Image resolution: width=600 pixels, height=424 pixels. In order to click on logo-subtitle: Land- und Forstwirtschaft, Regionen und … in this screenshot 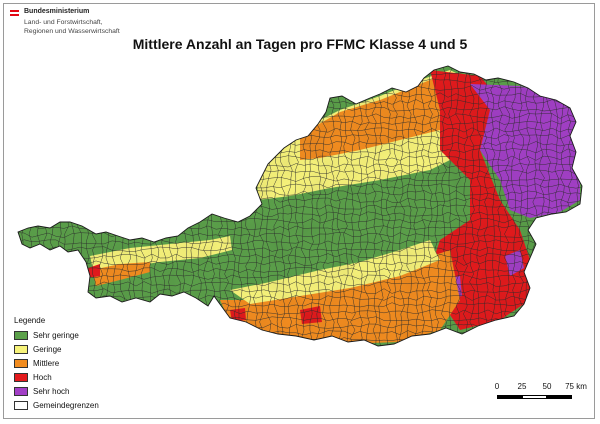, I will do `click(72, 27)`.